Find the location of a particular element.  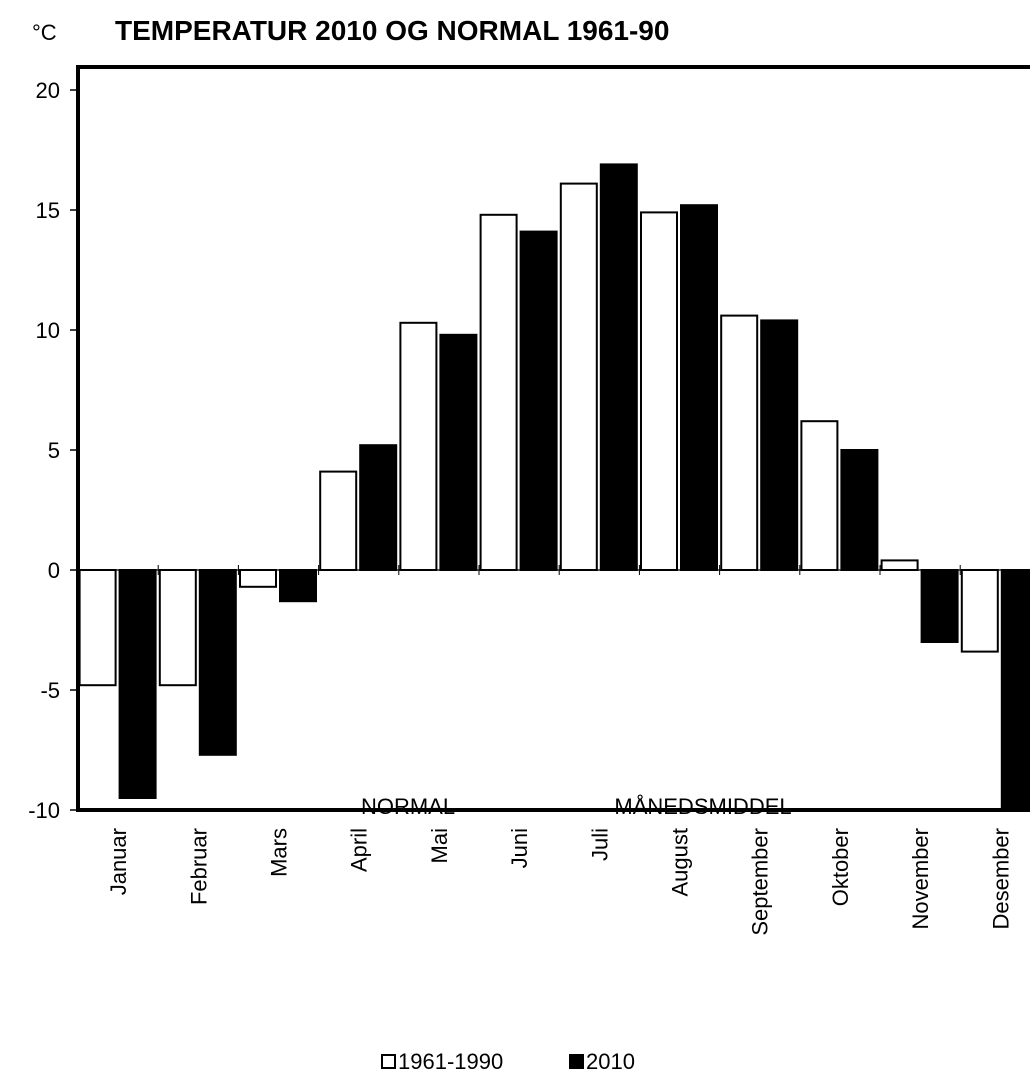

bar-2010-mars is located at coordinates (298, 586).